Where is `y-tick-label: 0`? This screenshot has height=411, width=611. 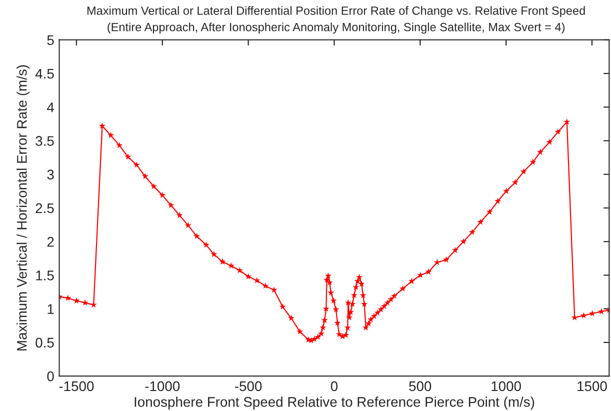
y-tick-label: 0 is located at coordinates (50, 376).